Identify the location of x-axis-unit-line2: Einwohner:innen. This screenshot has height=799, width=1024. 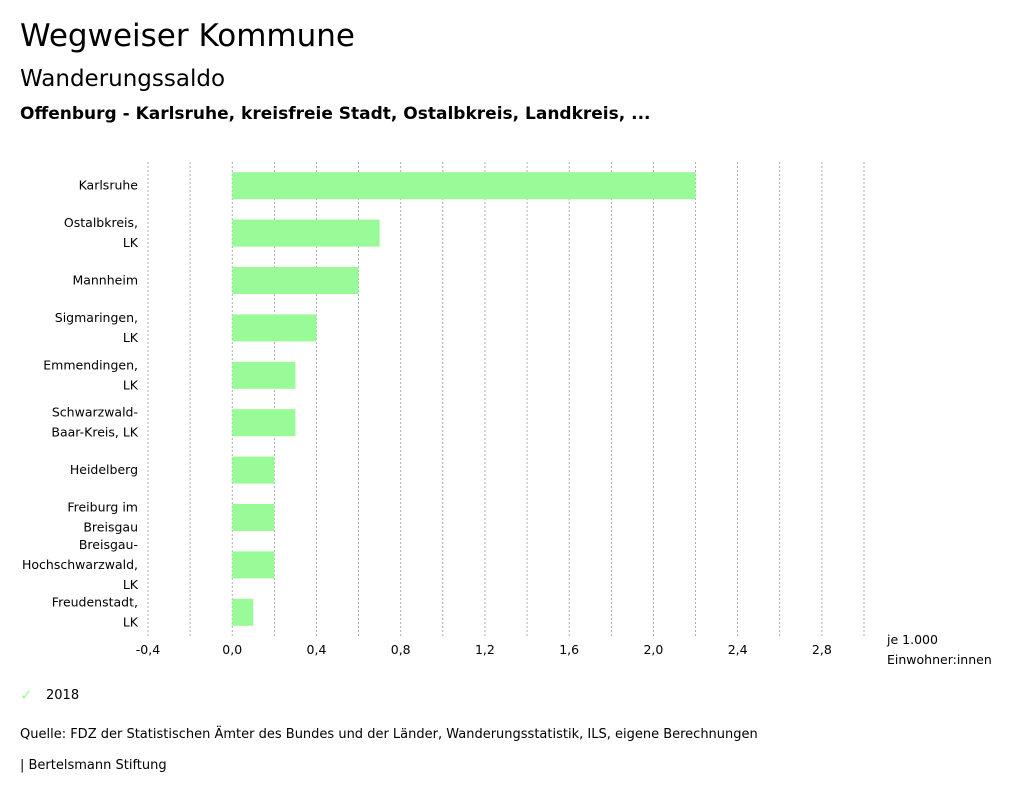
(939, 659).